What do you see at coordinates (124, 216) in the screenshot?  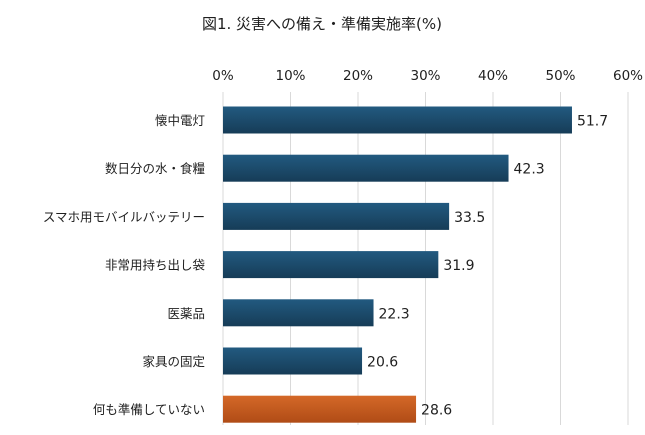 I see `category-label: スマホ用モバイルバッテリー` at bounding box center [124, 216].